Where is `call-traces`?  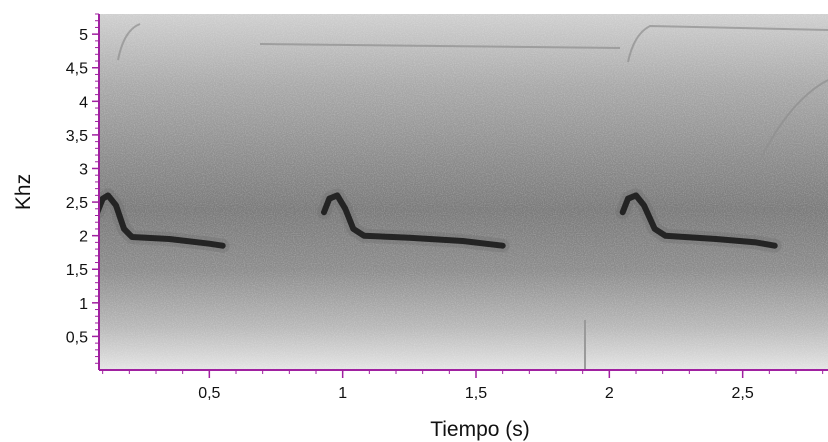 call-traces is located at coordinates (441, 220).